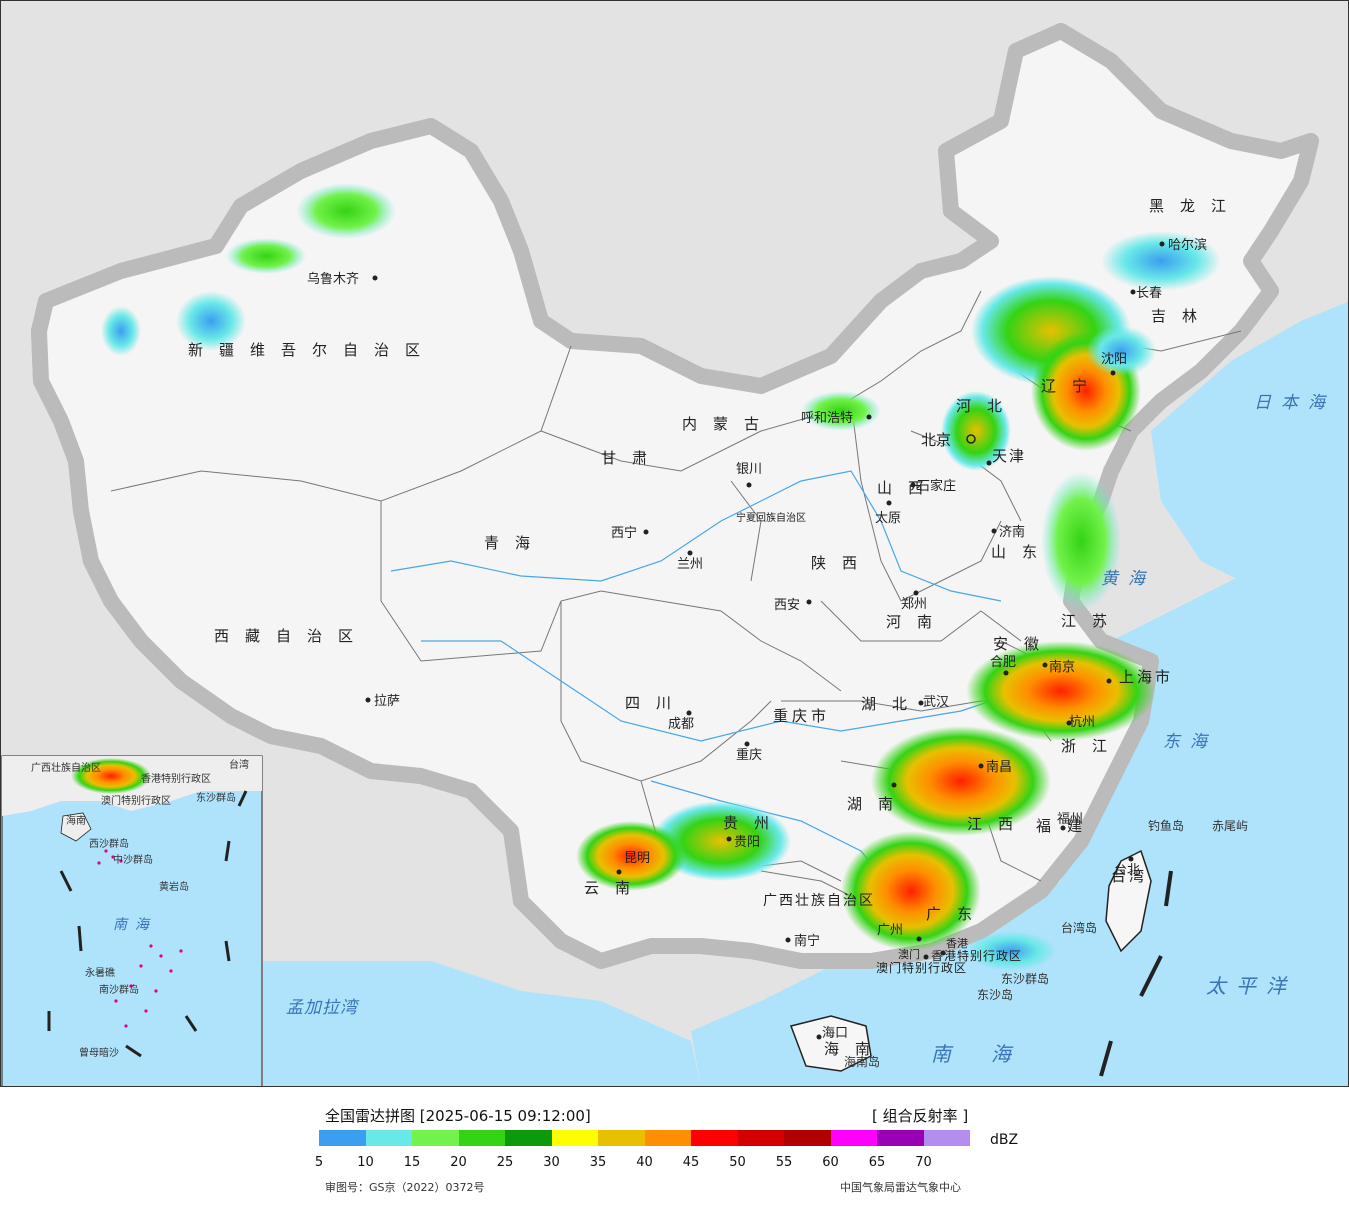 The height and width of the screenshot is (1208, 1349). Describe the element at coordinates (749, 755) in the screenshot. I see `svg-text: 重庆` at that location.